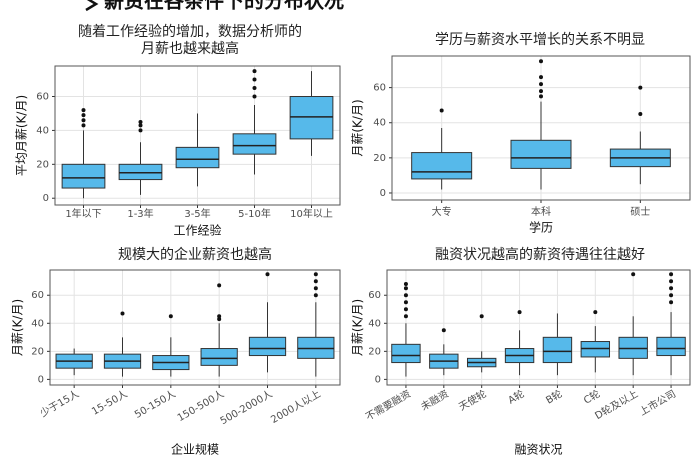 The image size is (700, 470). Describe the element at coordinates (195, 449) in the screenshot. I see `x-axis-label: 企业规模` at that location.